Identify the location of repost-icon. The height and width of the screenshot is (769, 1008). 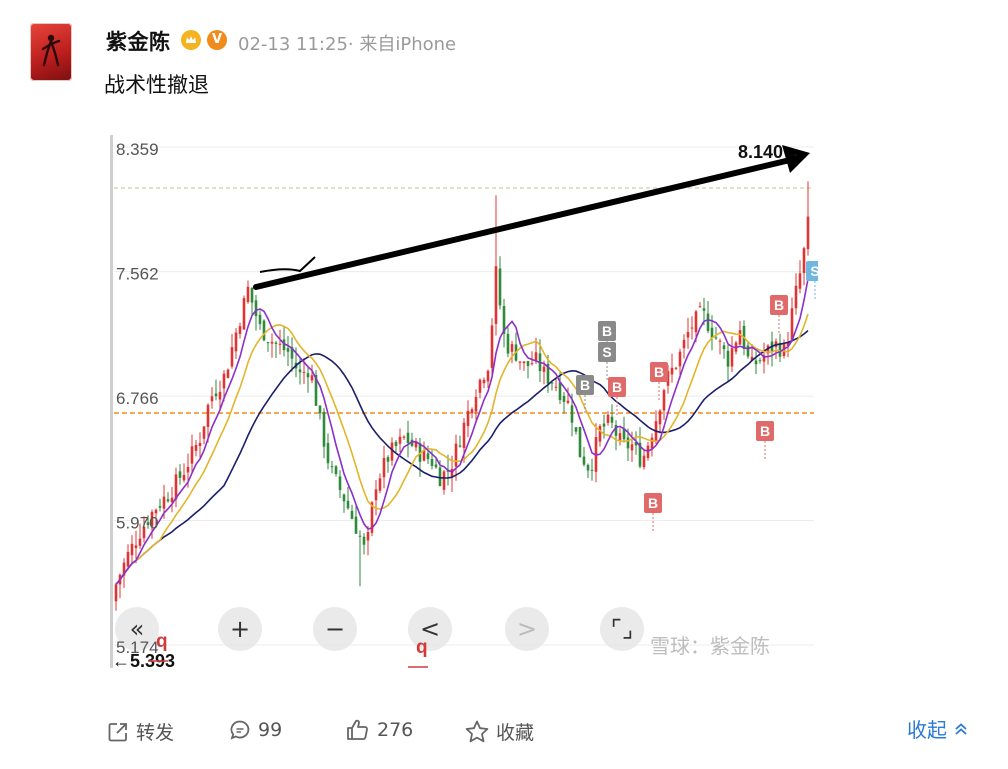
(117, 731).